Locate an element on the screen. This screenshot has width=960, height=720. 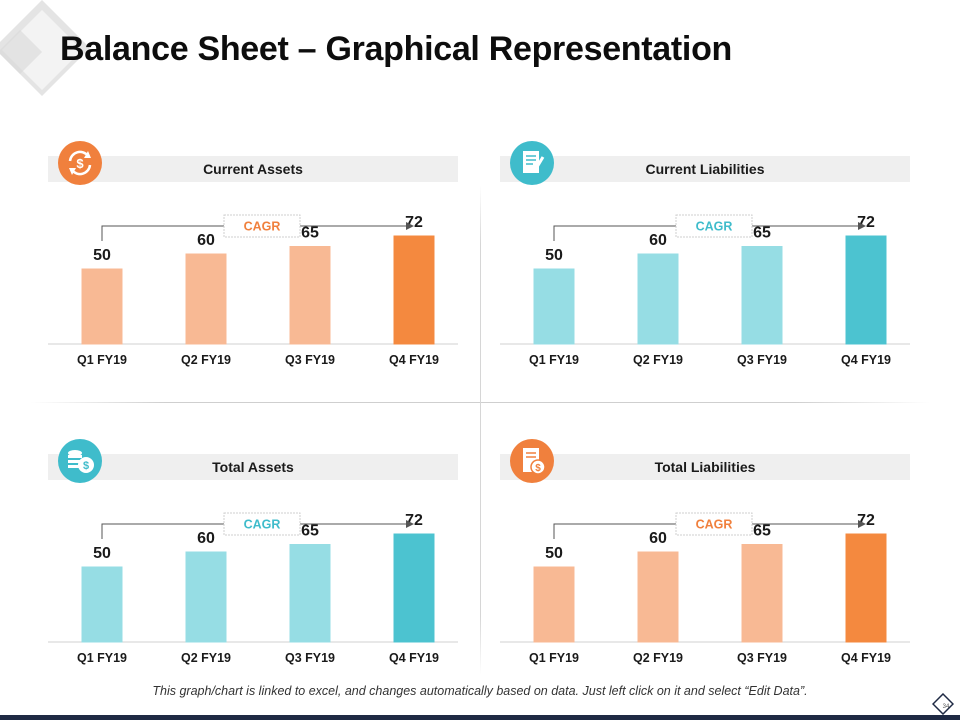
dollar-cycle-icon: $ is located at coordinates (80, 163).